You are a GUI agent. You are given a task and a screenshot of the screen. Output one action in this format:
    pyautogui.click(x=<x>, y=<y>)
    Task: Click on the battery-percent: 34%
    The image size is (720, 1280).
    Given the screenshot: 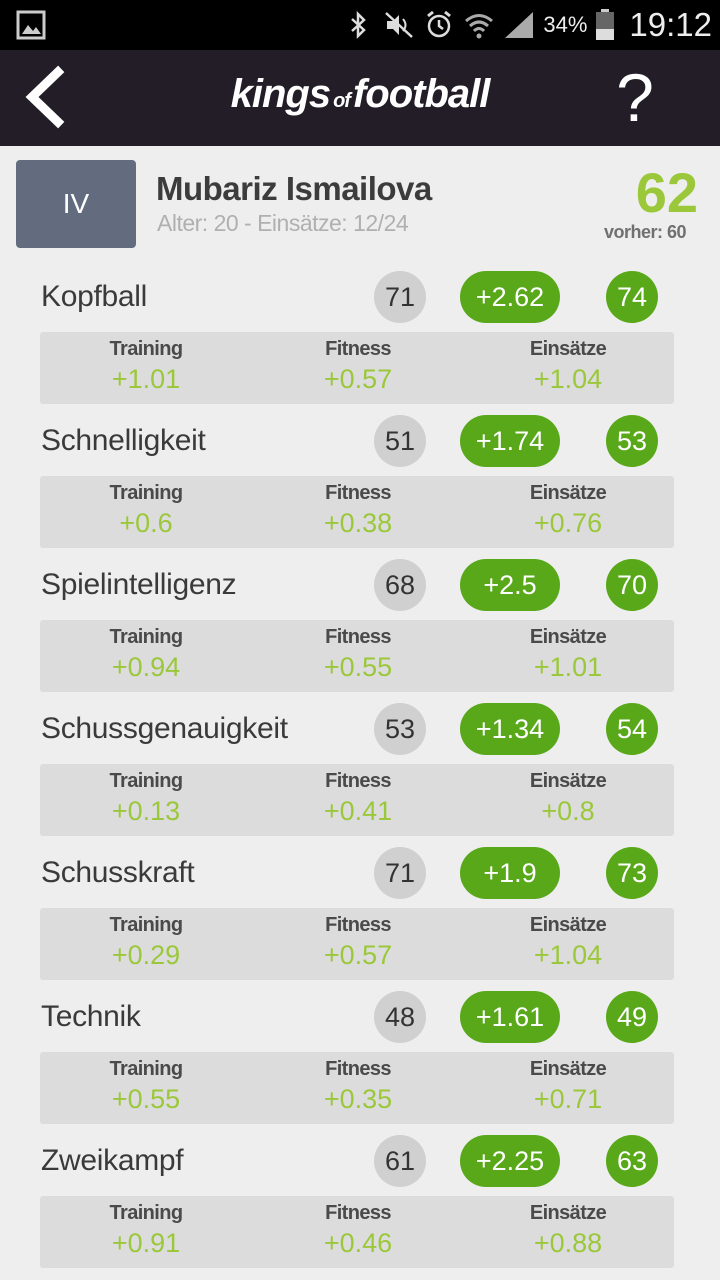 What is the action you would take?
    pyautogui.click(x=565, y=24)
    